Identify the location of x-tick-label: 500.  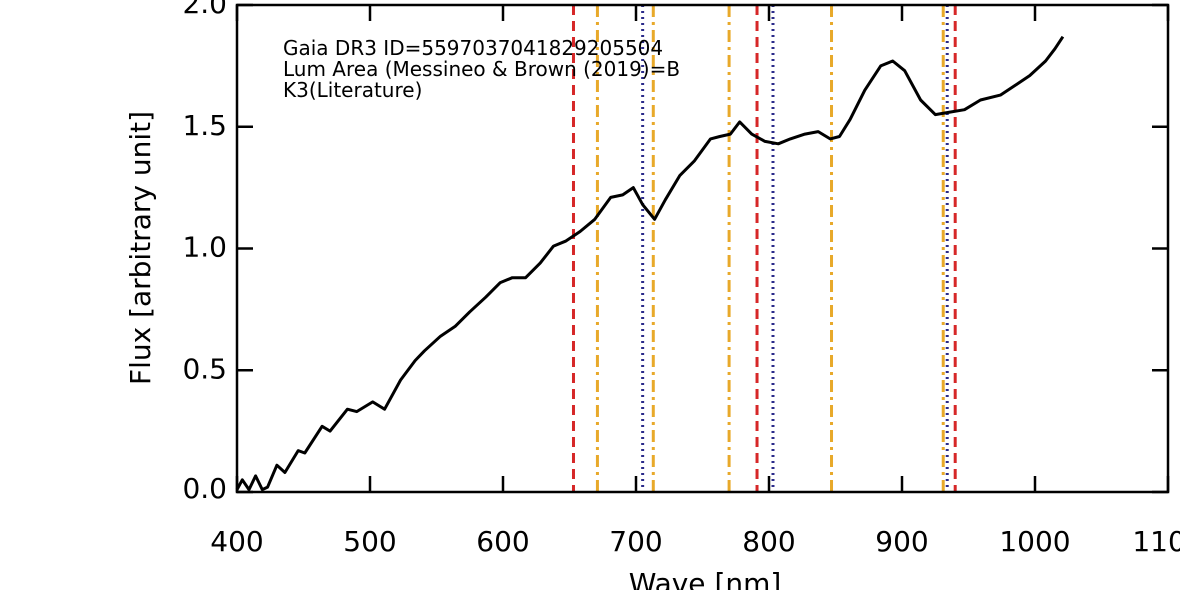
(369, 541).